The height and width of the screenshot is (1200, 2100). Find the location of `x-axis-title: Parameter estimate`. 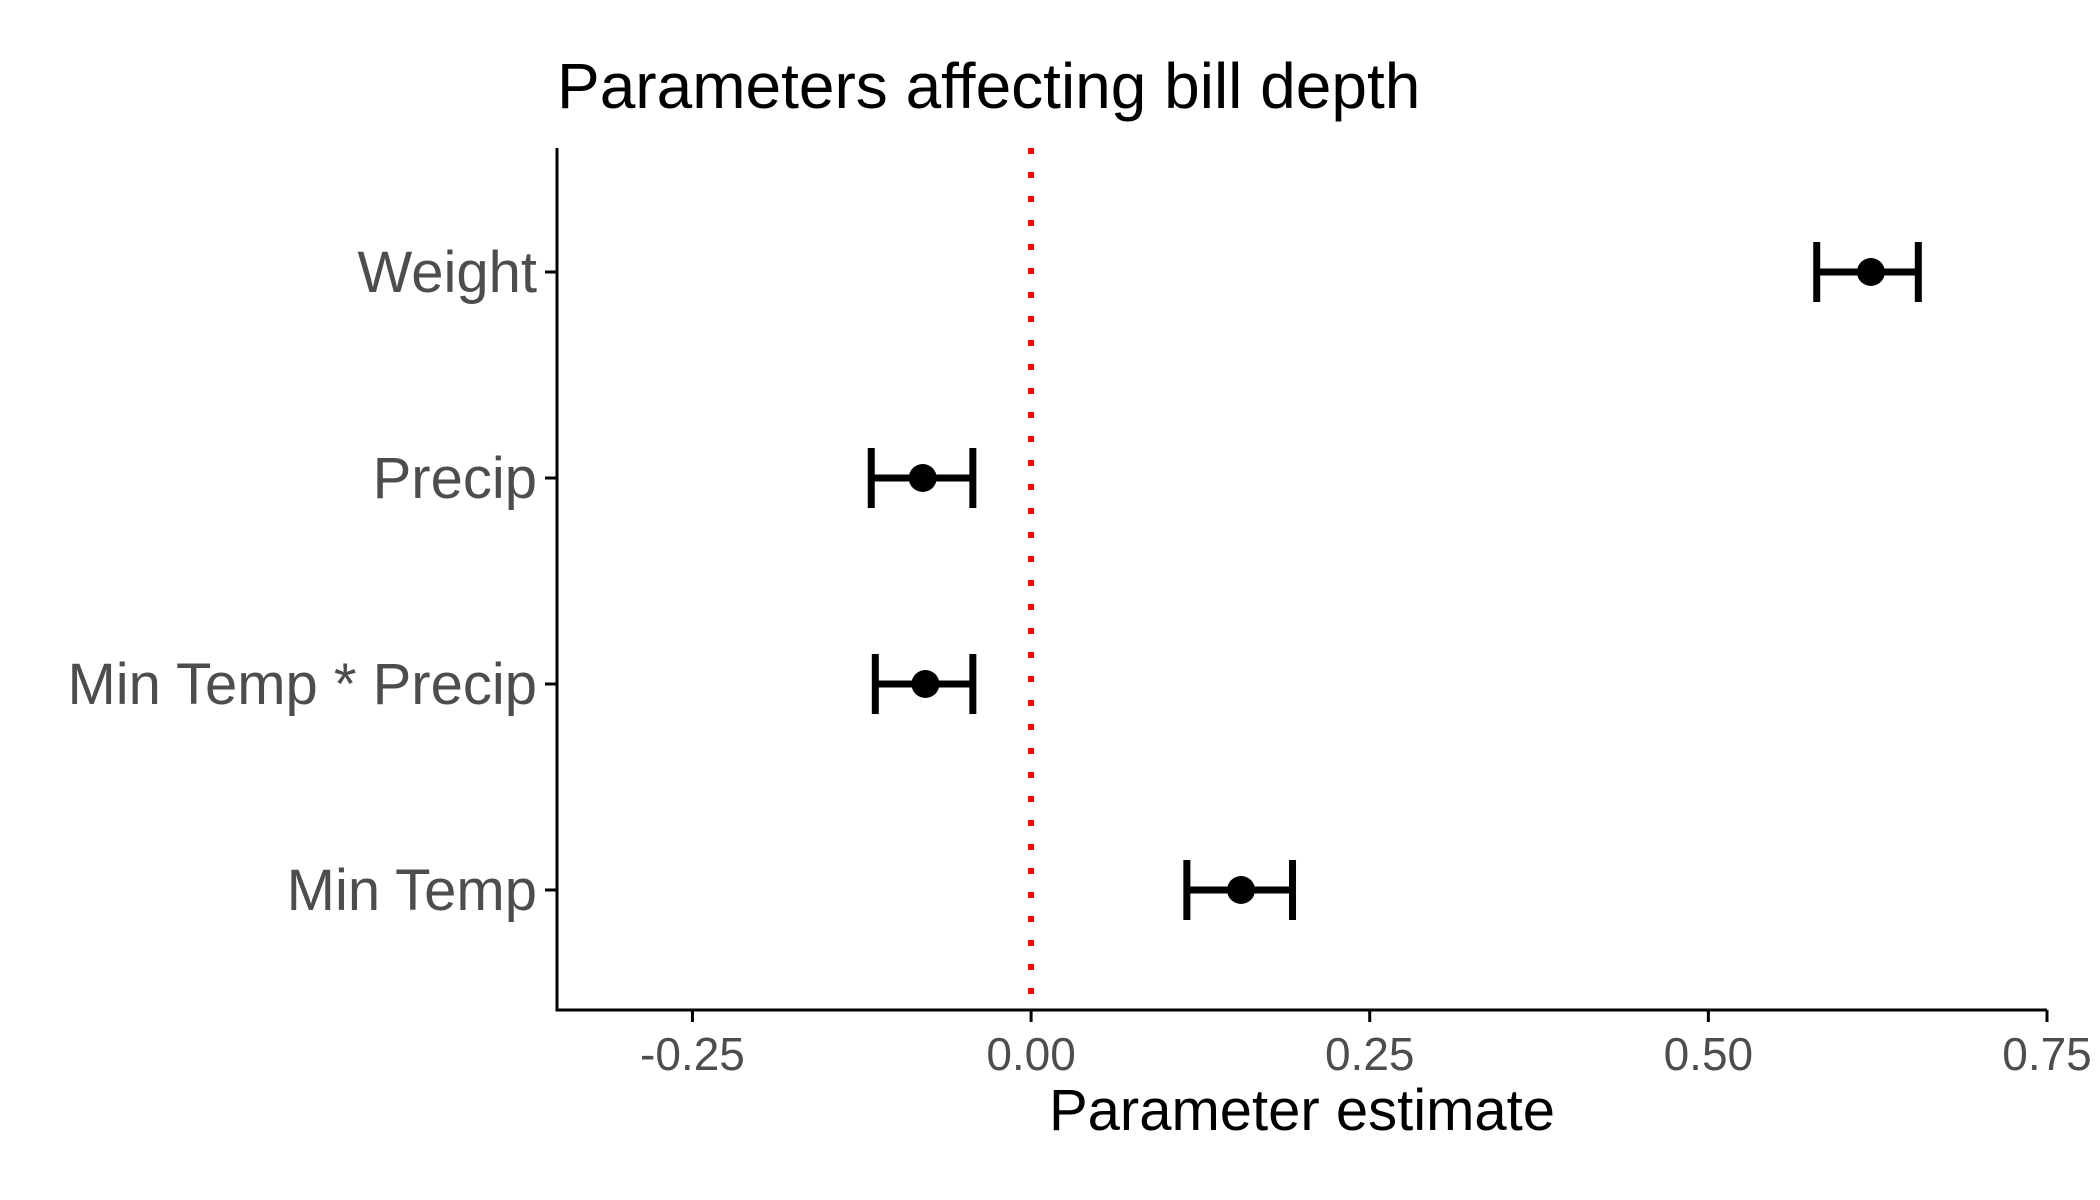

x-axis-title: Parameter estimate is located at coordinates (1302, 1110).